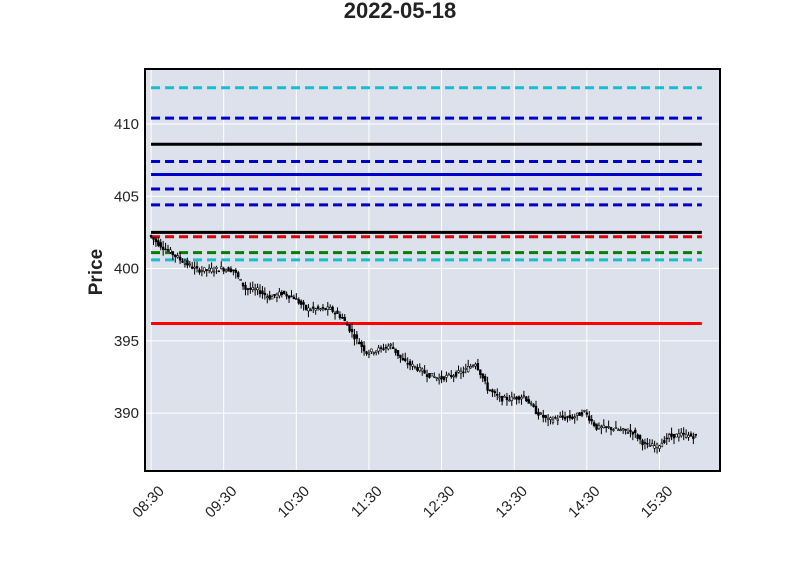  What do you see at coordinates (657, 502) in the screenshot?
I see `x-tick-label: 15:30` at bounding box center [657, 502].